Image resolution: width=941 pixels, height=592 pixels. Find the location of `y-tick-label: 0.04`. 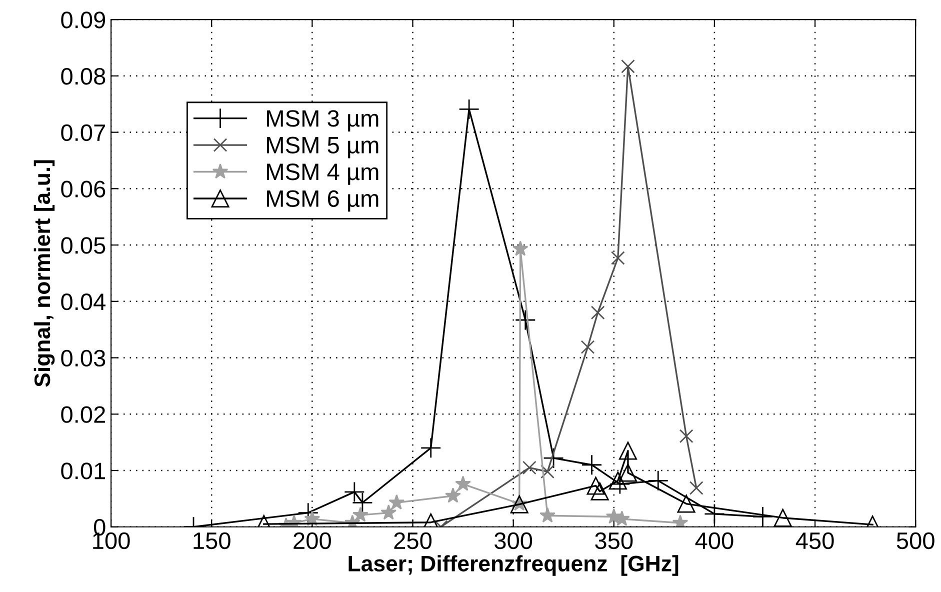

y-tick-label: 0.04 is located at coordinates (83, 301).